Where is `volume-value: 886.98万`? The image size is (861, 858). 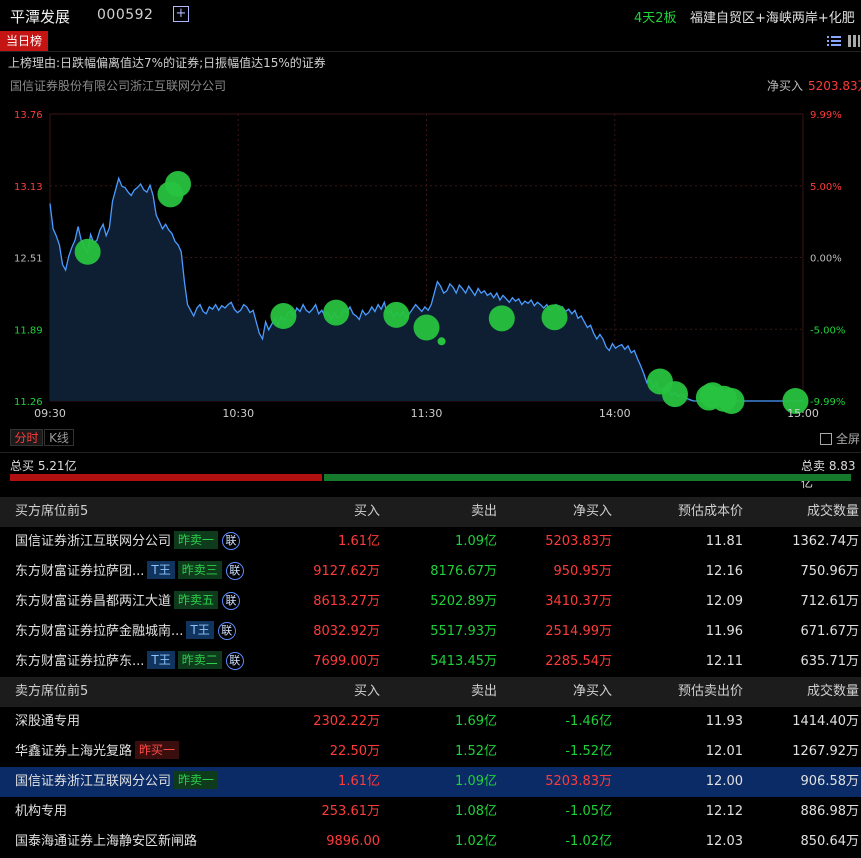 volume-value: 886.98万 is located at coordinates (830, 811).